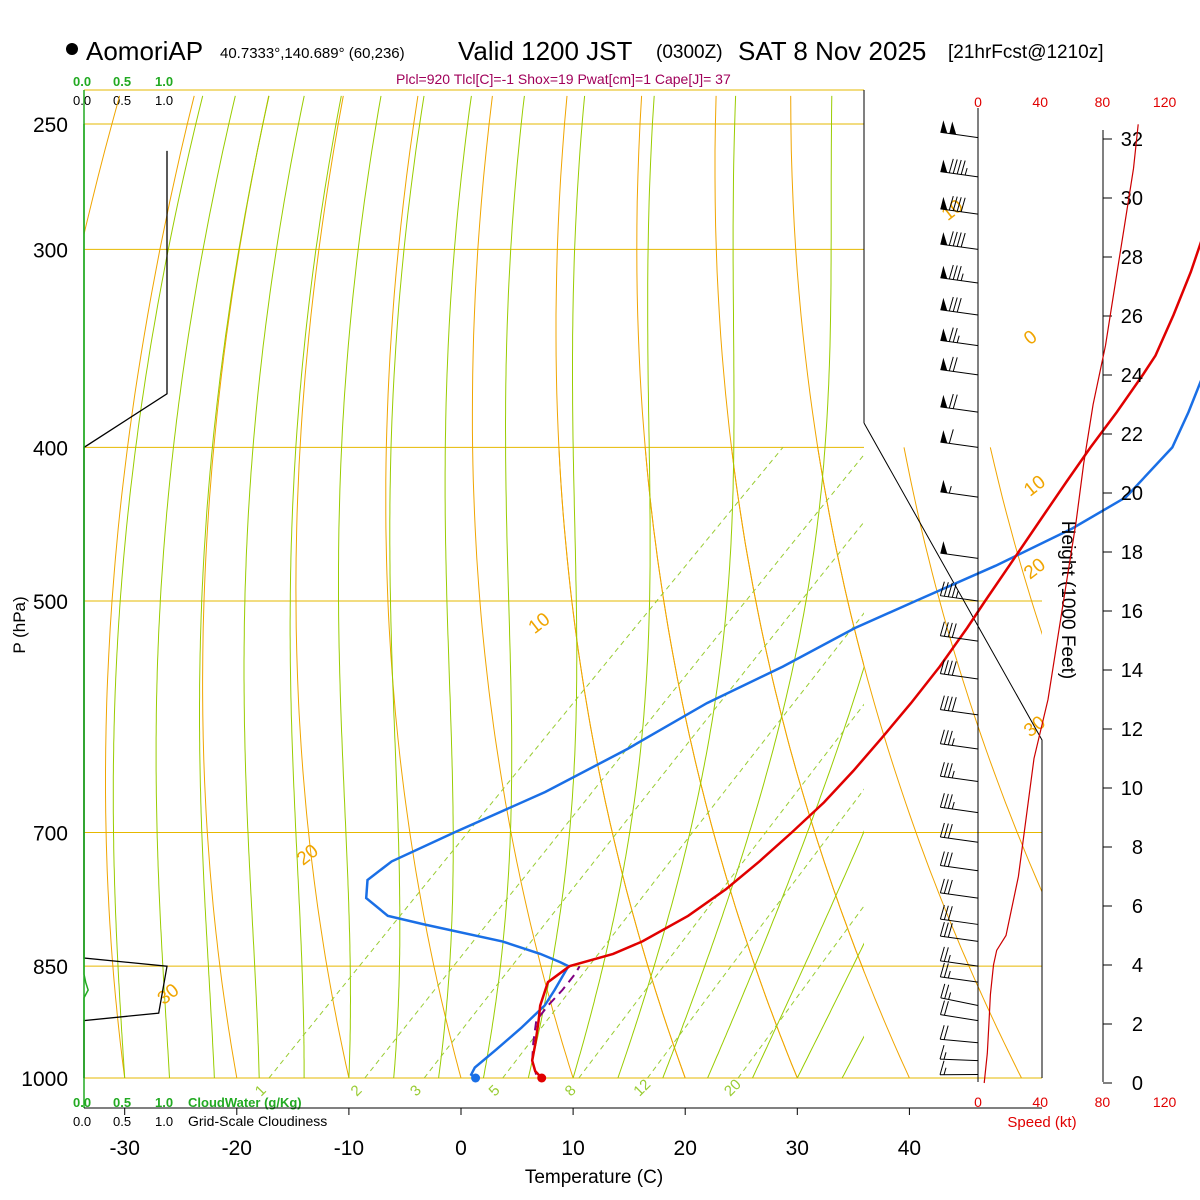 This screenshot has height=1200, width=1200. What do you see at coordinates (1137, 966) in the screenshot?
I see `height-tick-4: 4` at bounding box center [1137, 966].